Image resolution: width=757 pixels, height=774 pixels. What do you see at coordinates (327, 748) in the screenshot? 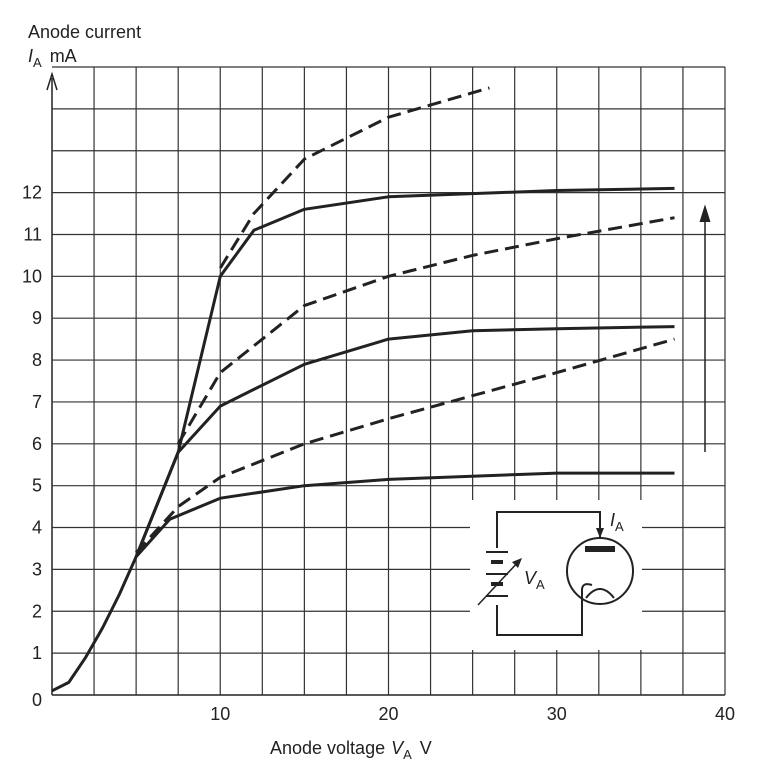
I see `label-text: Anode voltage` at bounding box center [327, 748].